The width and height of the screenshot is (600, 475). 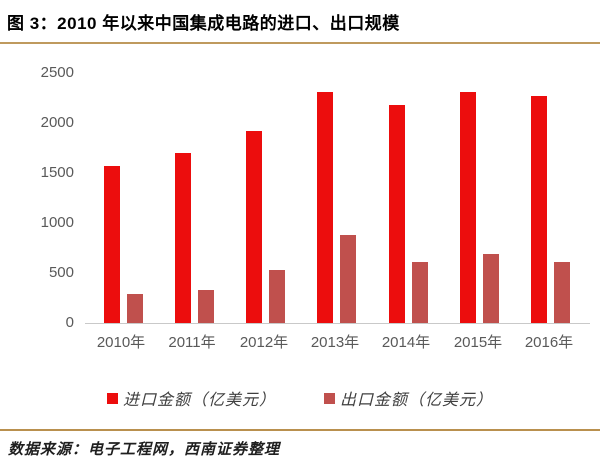 What do you see at coordinates (325, 207) in the screenshot?
I see `import-bar-2013年` at bounding box center [325, 207].